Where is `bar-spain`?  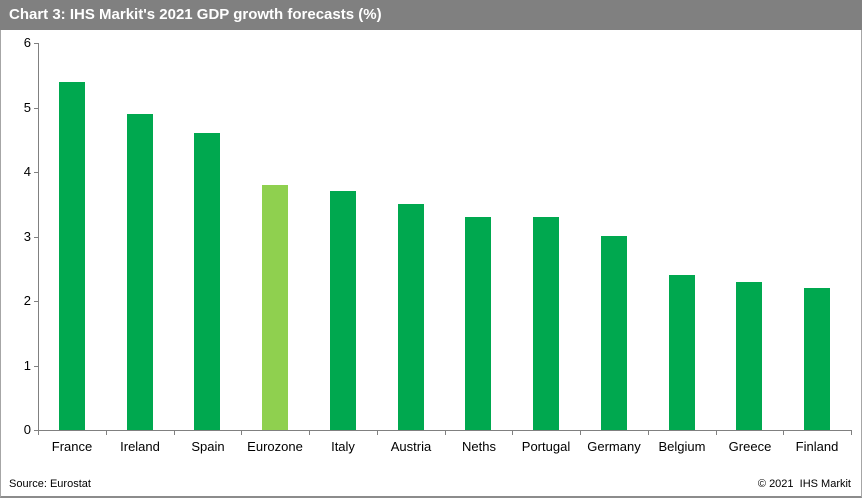 bar-spain is located at coordinates (207, 281).